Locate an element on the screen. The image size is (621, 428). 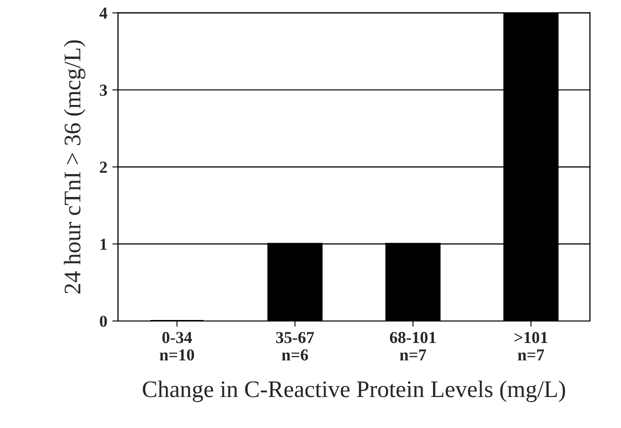
y-tick-label: 1 is located at coordinates (103, 244).